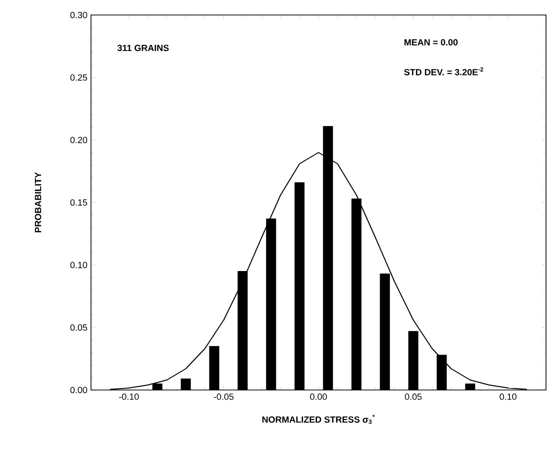  What do you see at coordinates (79, 77) in the screenshot?
I see `y-tick-label: 0.25` at bounding box center [79, 77].